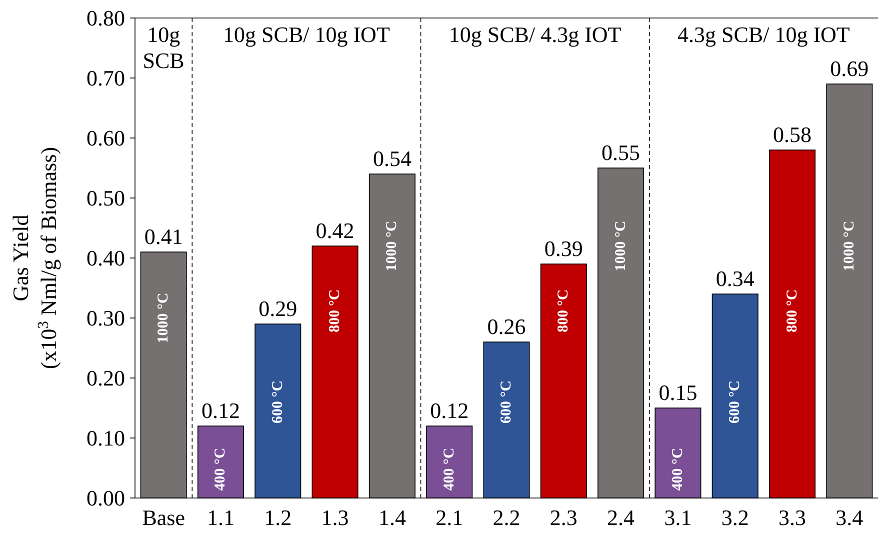 This screenshot has height=535, width=881. I want to click on annotation: 10g SCB, so click(163, 47).